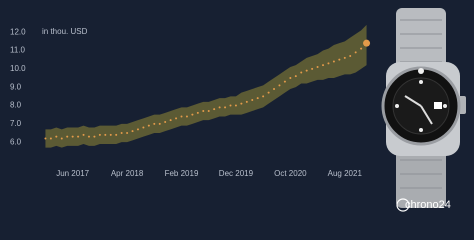 The width and height of the screenshot is (474, 240). What do you see at coordinates (16, 86) in the screenshot?
I see `y-tick-label: 9.0` at bounding box center [16, 86].